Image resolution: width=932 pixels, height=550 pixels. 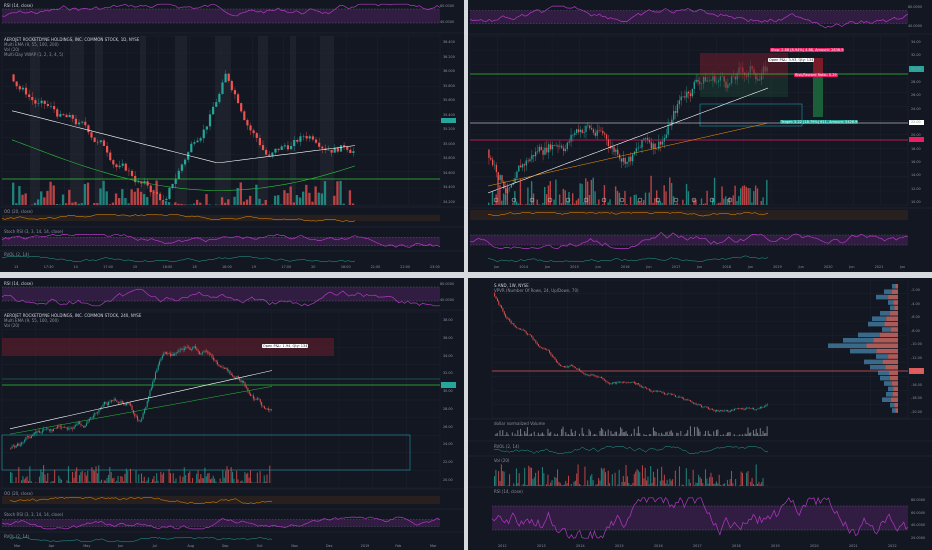 I want to click on vol-label: Vol (20), so click(x=502, y=460).